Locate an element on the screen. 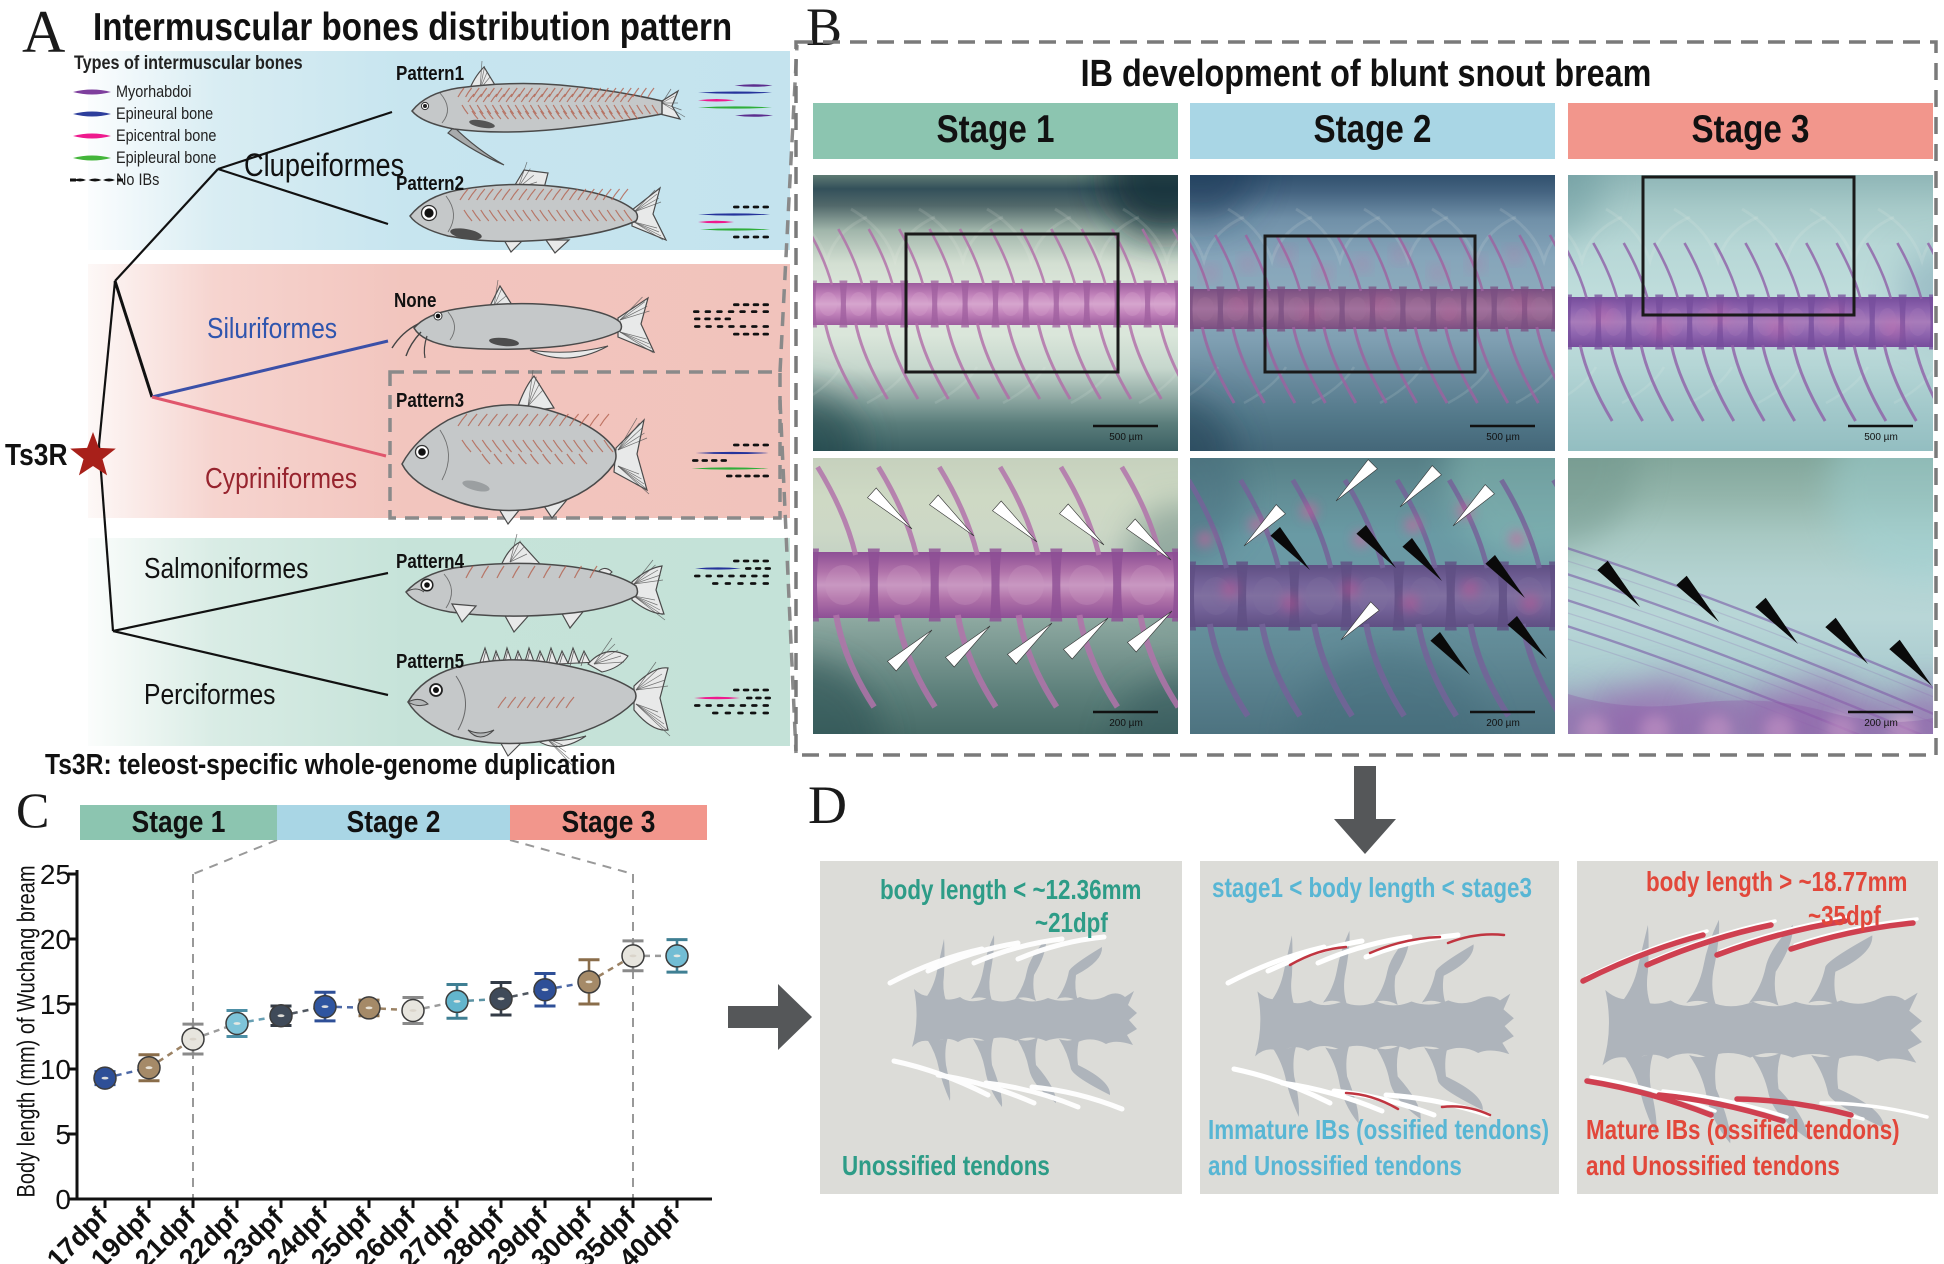 This screenshot has width=1944, height=1264. svg-text: 5 is located at coordinates (63, 1134).